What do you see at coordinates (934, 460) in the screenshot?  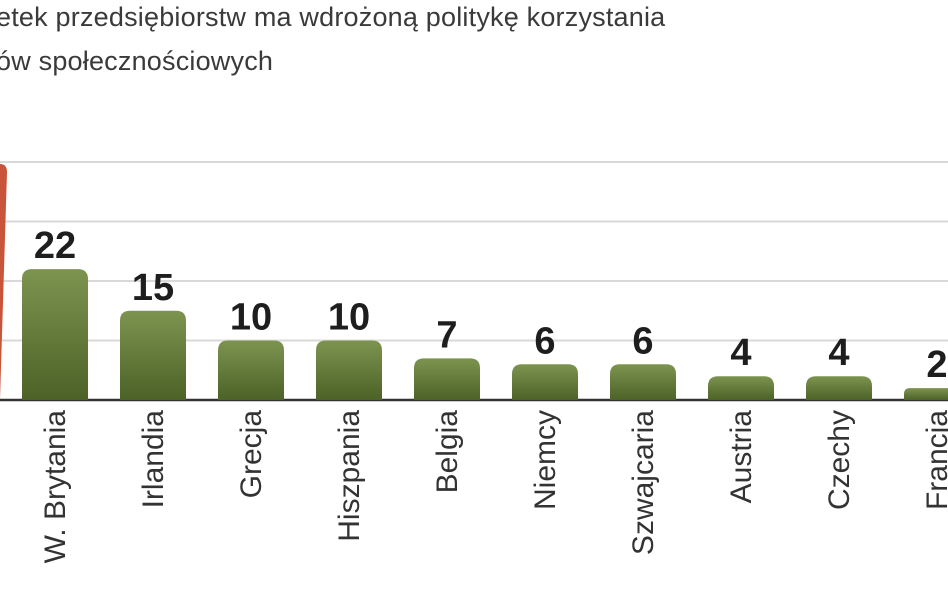 I see `category-label: Francja` at bounding box center [934, 460].